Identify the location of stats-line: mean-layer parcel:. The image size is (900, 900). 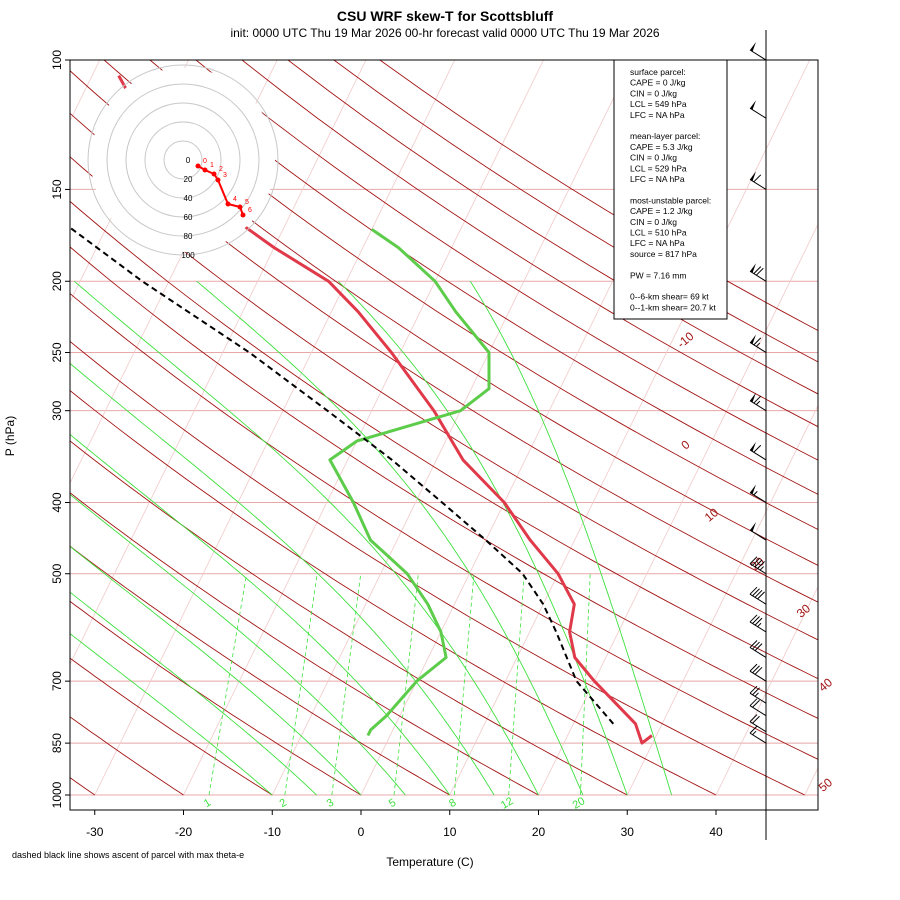
(665, 136).